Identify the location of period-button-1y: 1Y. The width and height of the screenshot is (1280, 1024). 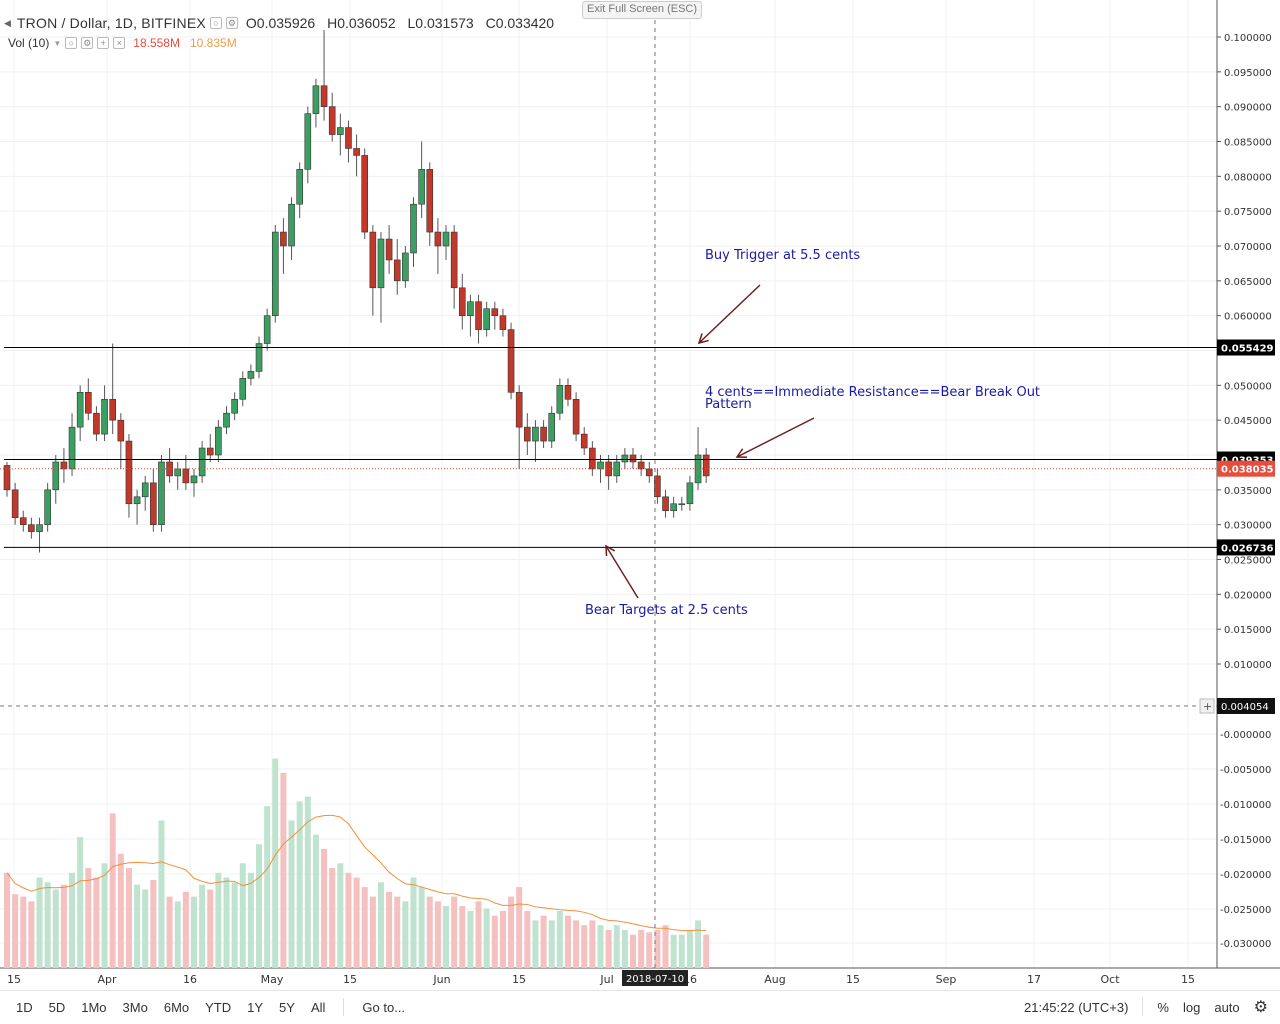
(255, 1007).